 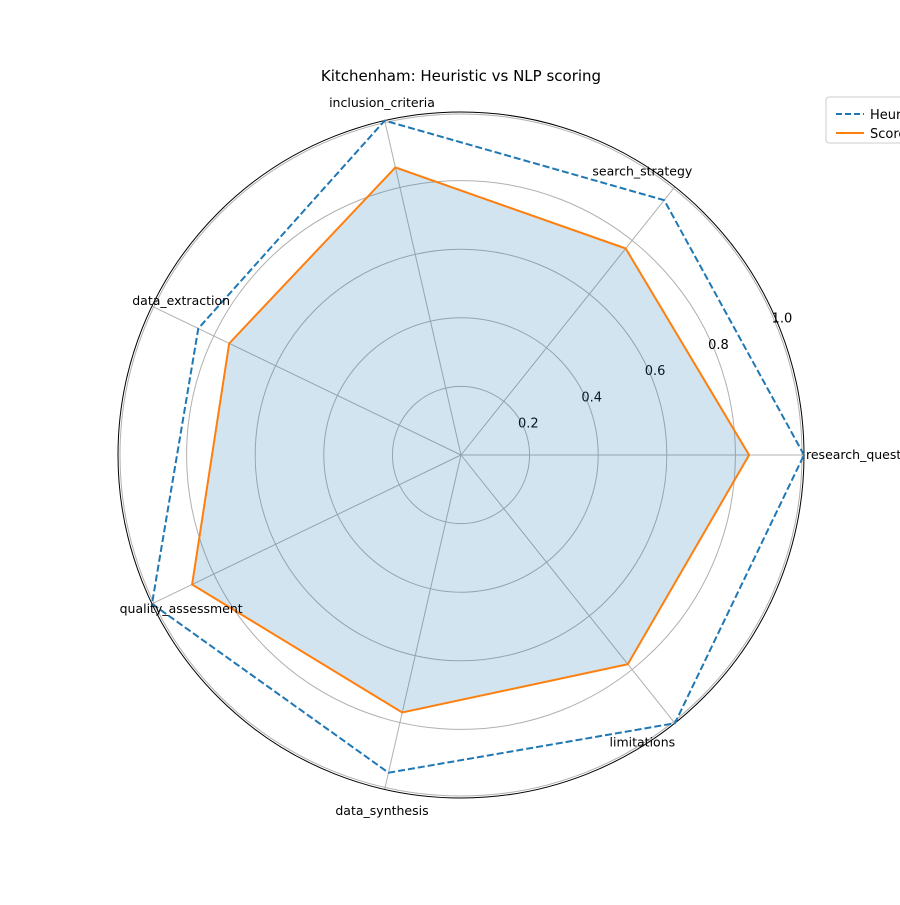 What do you see at coordinates (381, 810) in the screenshot?
I see `axis-label-data_synthesis: data_synthesis` at bounding box center [381, 810].